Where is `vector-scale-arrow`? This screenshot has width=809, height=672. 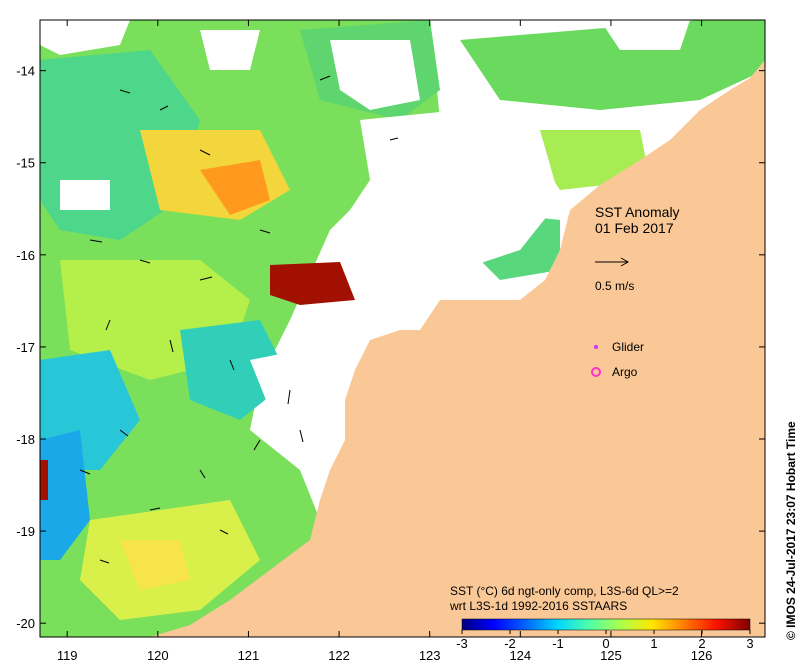 vector-scale-arrow is located at coordinates (612, 262).